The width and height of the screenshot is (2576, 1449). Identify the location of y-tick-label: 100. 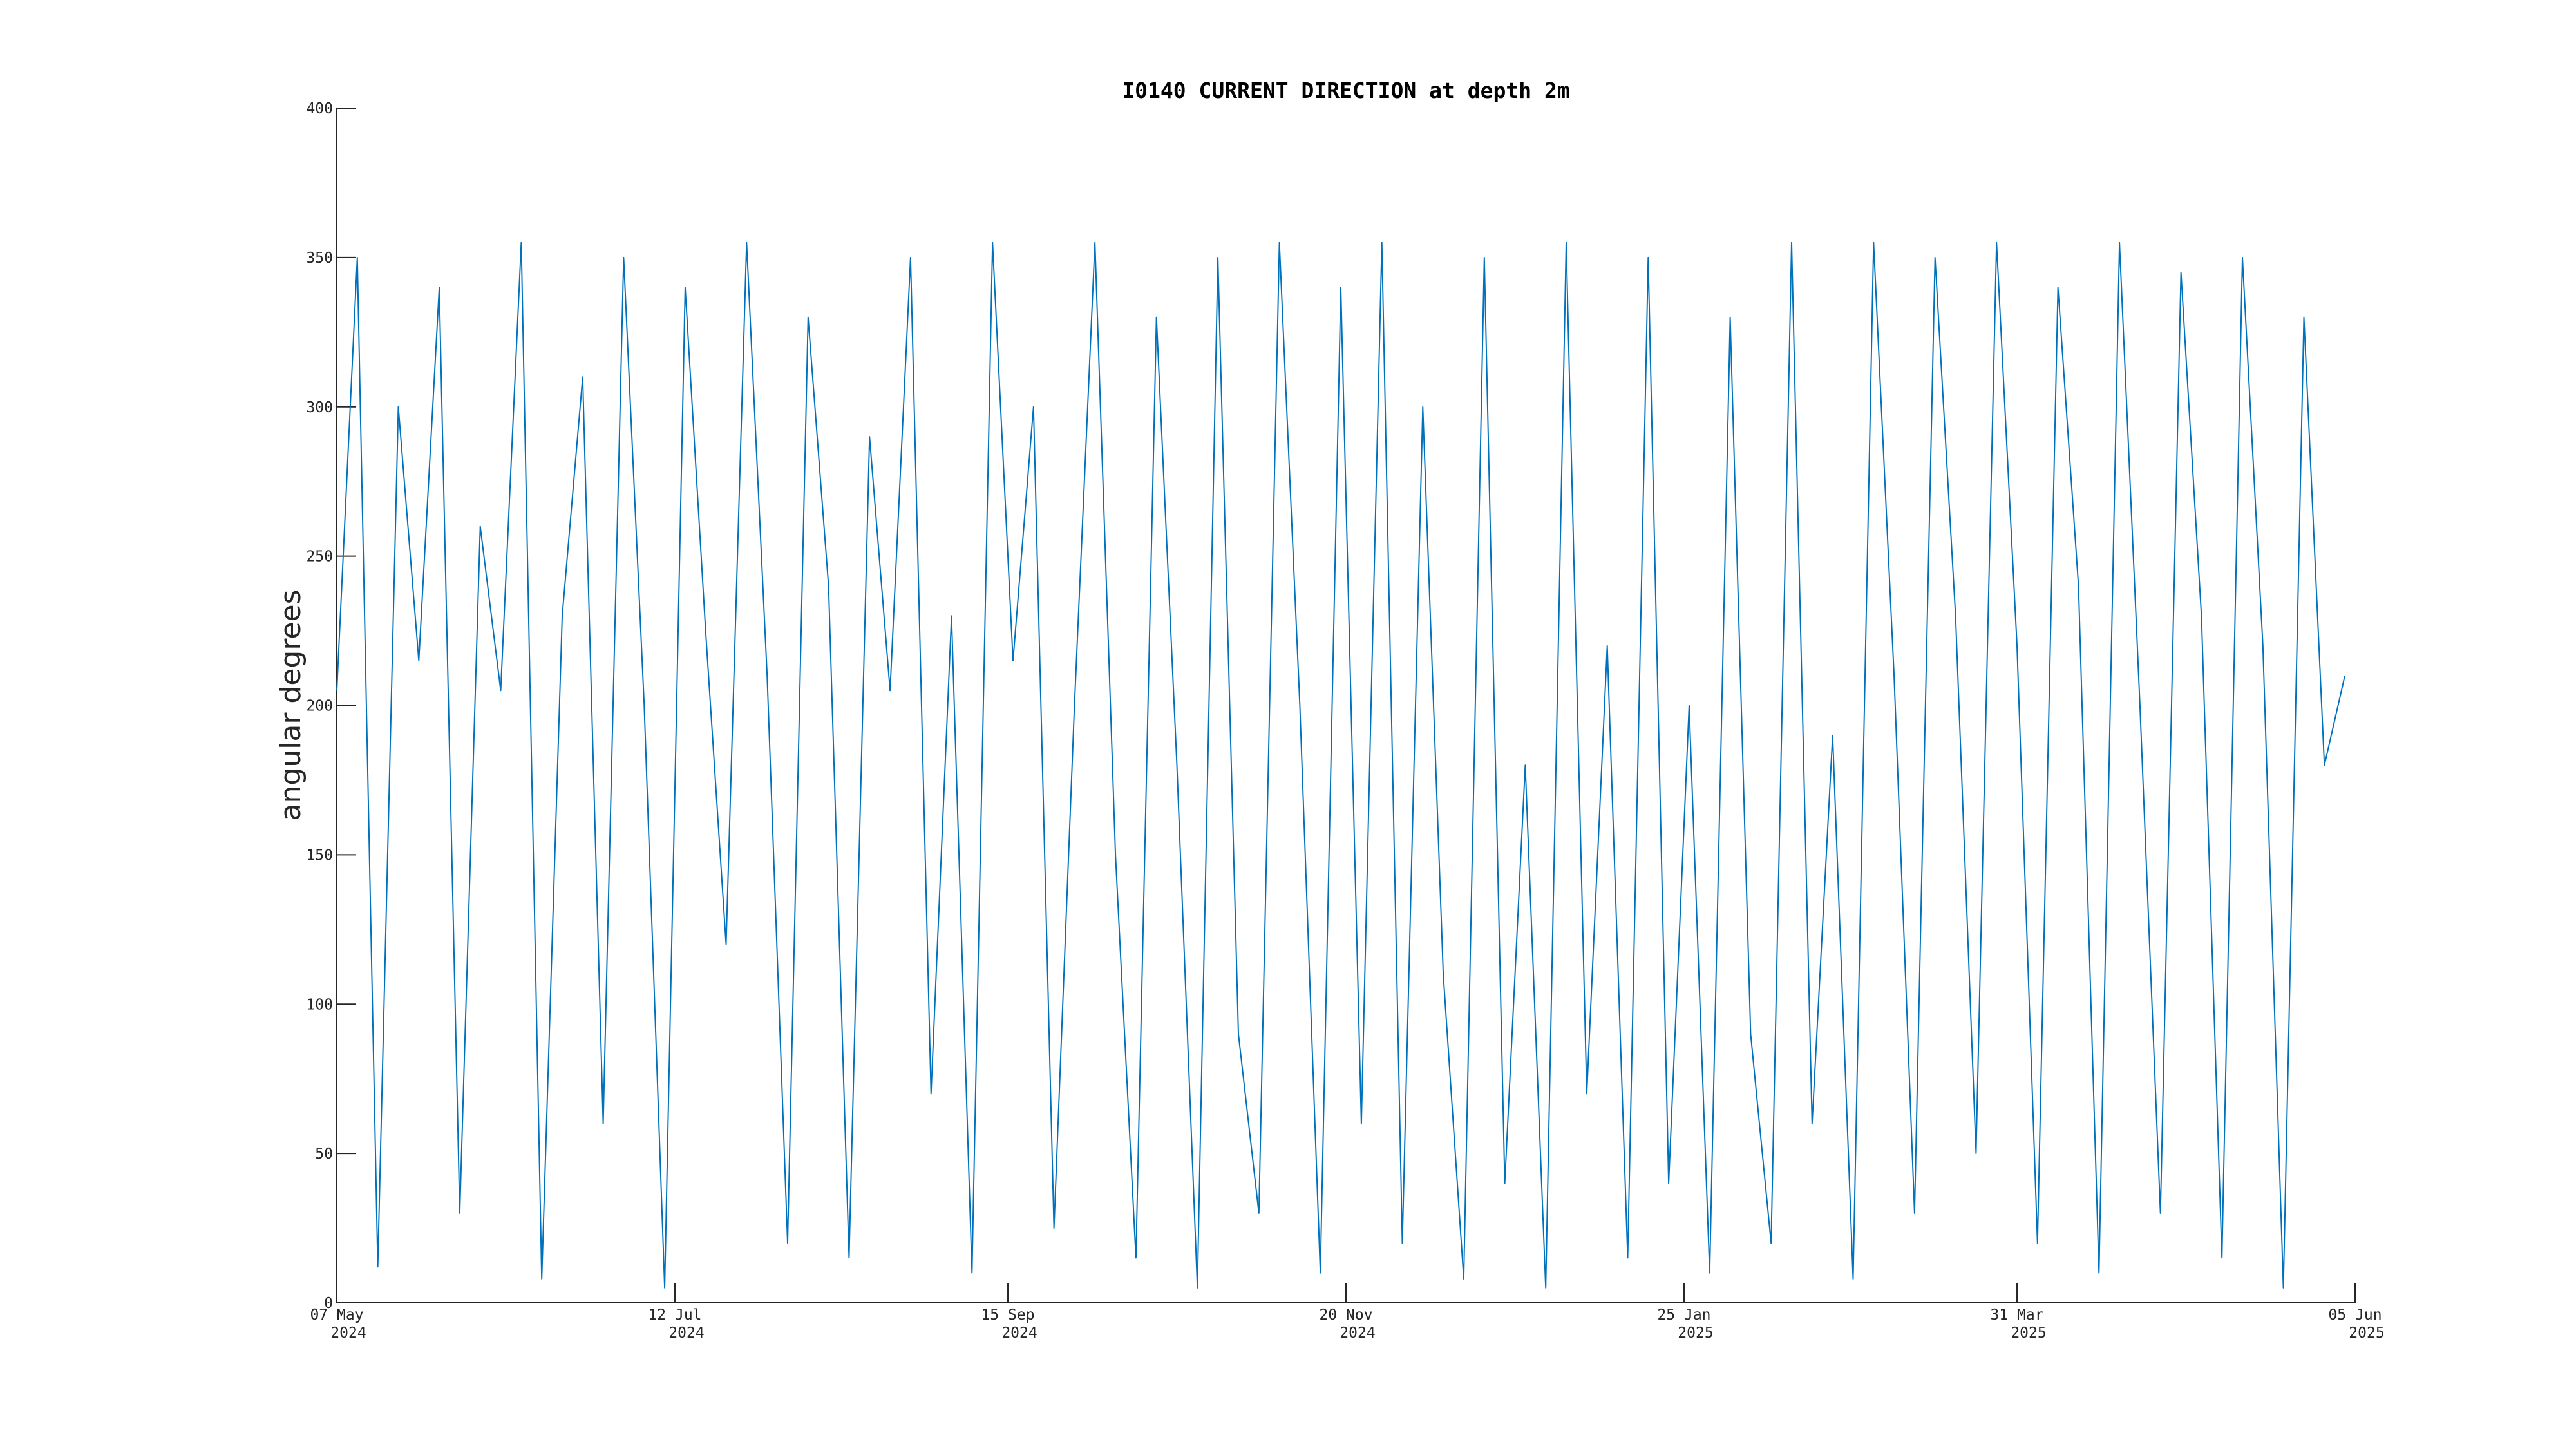
(319, 1005).